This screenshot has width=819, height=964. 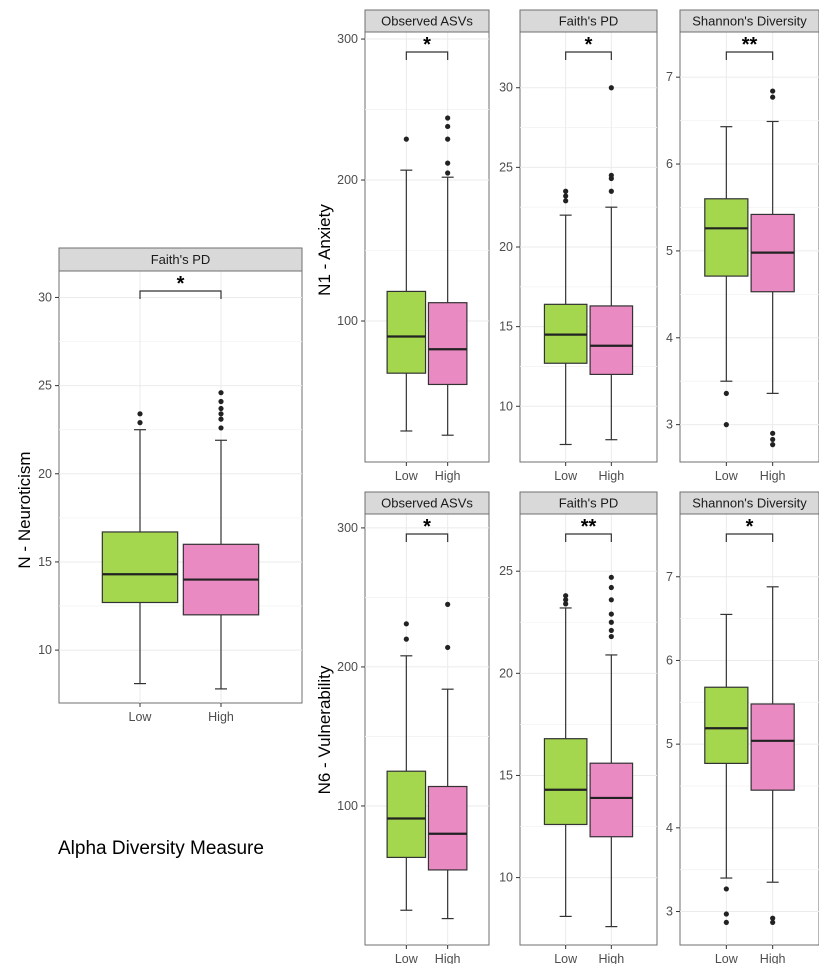 I want to click on panel-7: 3 4 5 6 7 Low High * Shannon's Diversity, so click(x=742, y=727).